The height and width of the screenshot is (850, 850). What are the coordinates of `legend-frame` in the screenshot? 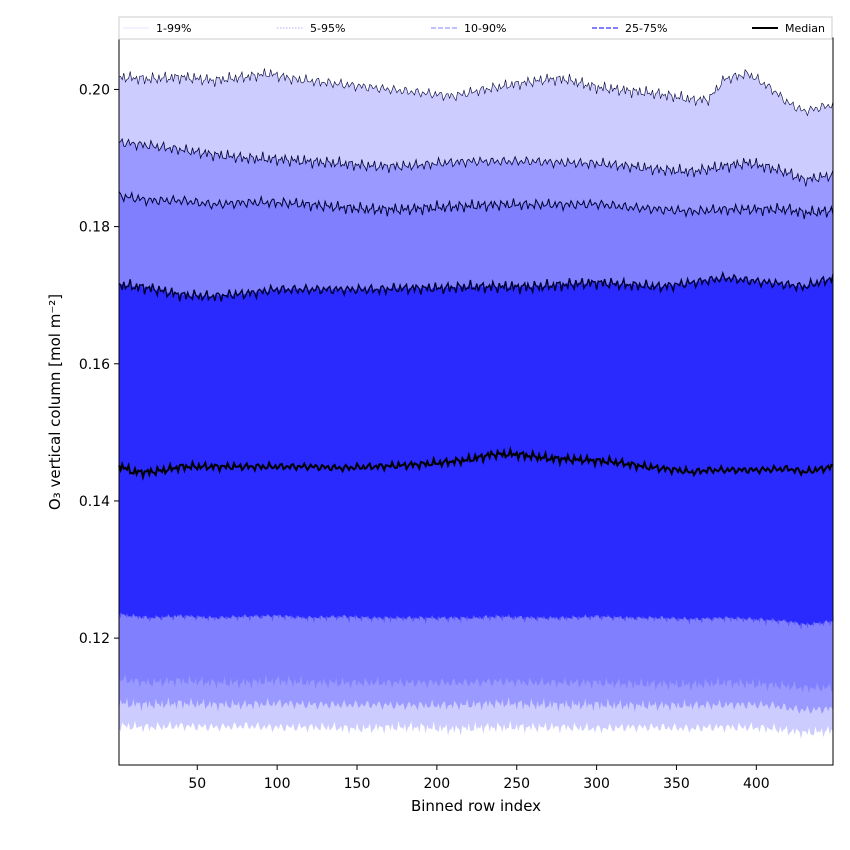 It's located at (475, 28).